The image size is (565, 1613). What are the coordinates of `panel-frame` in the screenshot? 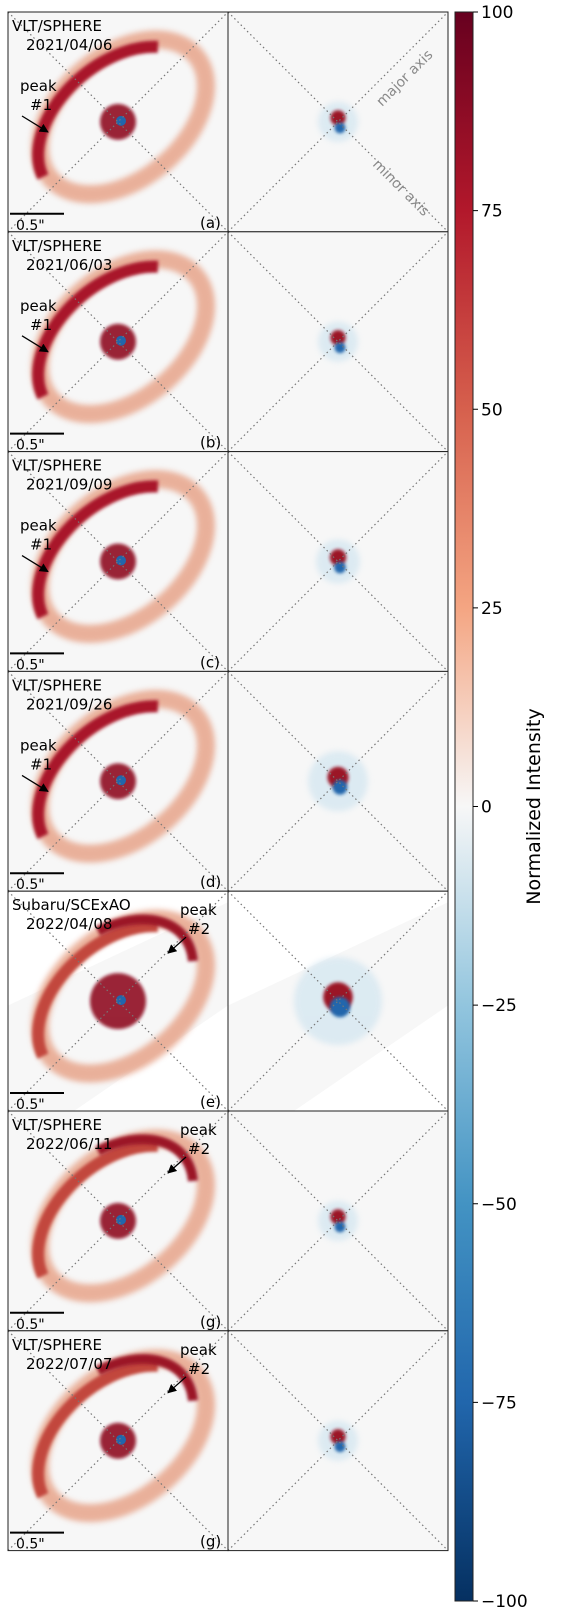 It's located at (338, 1441).